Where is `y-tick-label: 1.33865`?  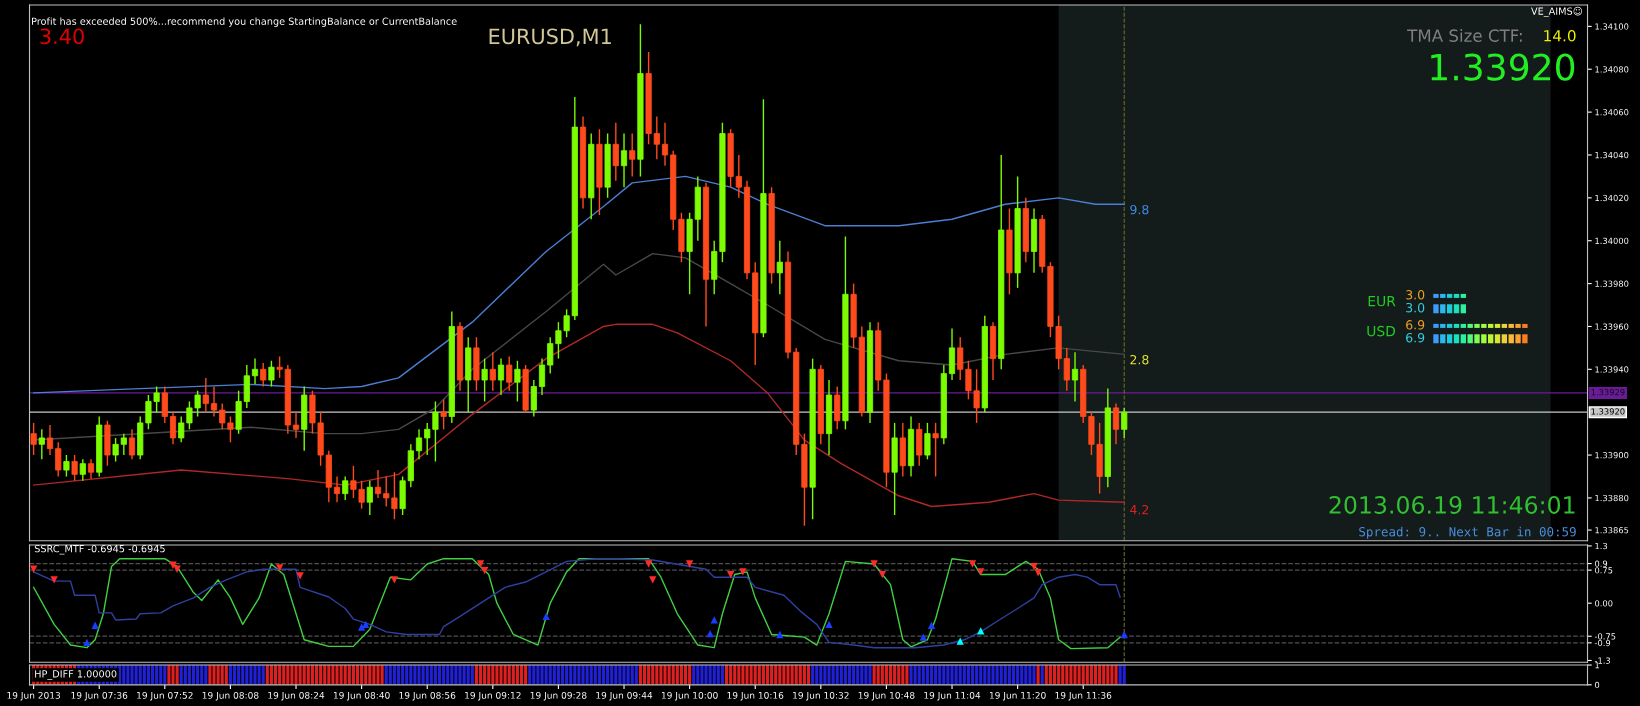 y-tick-label: 1.33865 is located at coordinates (1612, 530).